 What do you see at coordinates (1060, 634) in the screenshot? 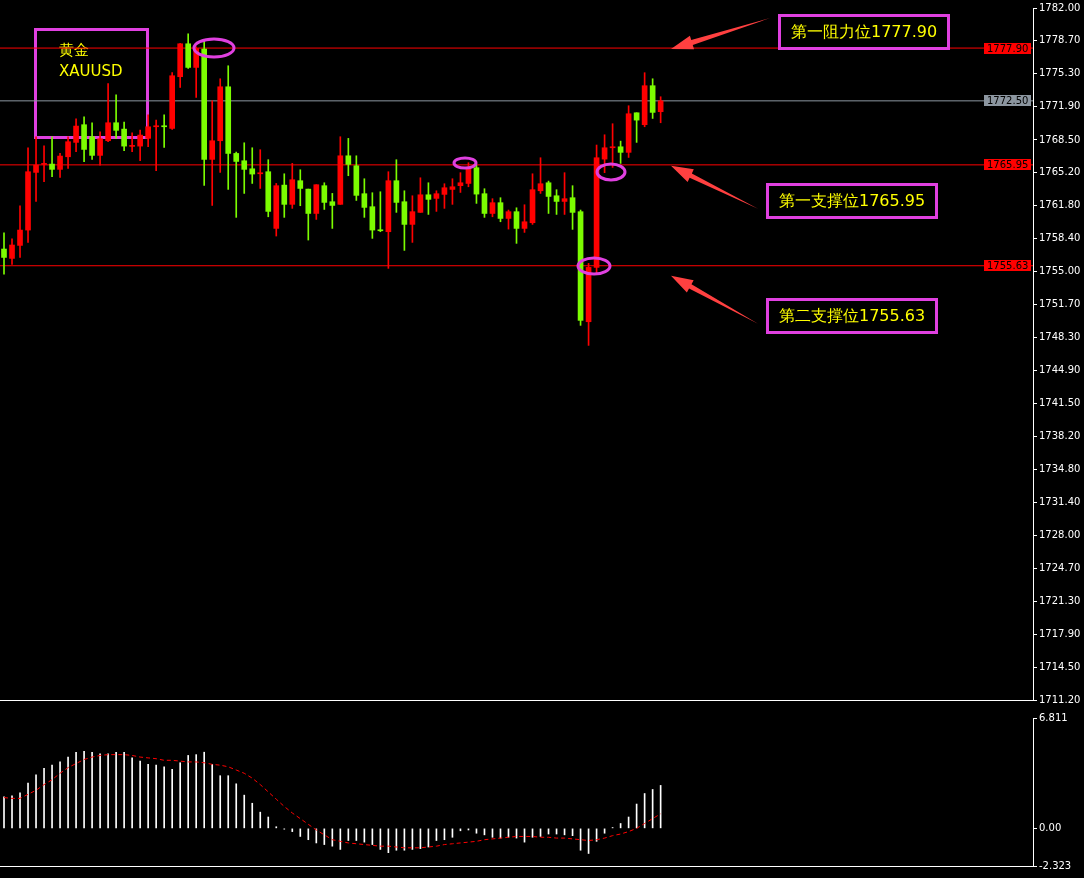
I see `y-tick-label: 1717.90` at bounding box center [1060, 634].